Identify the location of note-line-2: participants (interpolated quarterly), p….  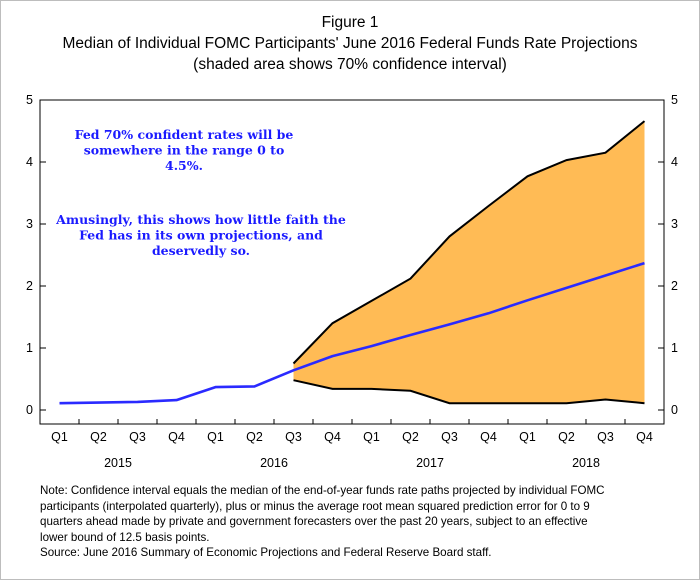
(315, 506).